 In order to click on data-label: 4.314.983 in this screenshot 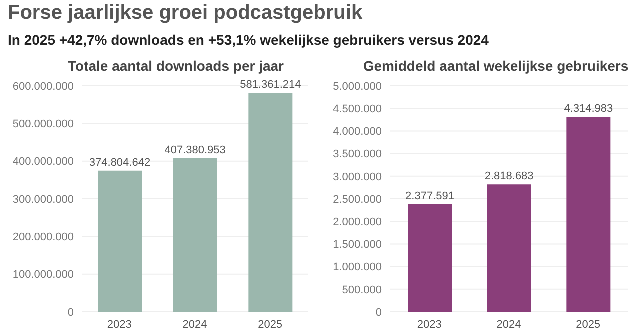, I will do `click(589, 108)`.